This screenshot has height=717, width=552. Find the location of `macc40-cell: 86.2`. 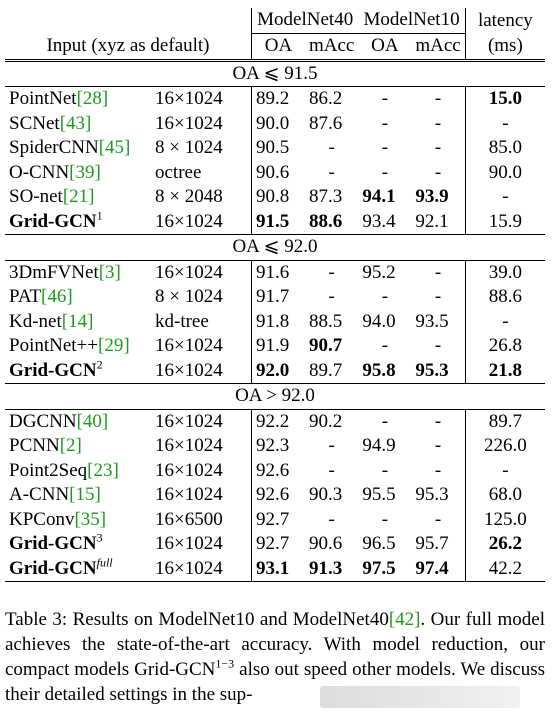

macc40-cell: 86.2 is located at coordinates (326, 98).